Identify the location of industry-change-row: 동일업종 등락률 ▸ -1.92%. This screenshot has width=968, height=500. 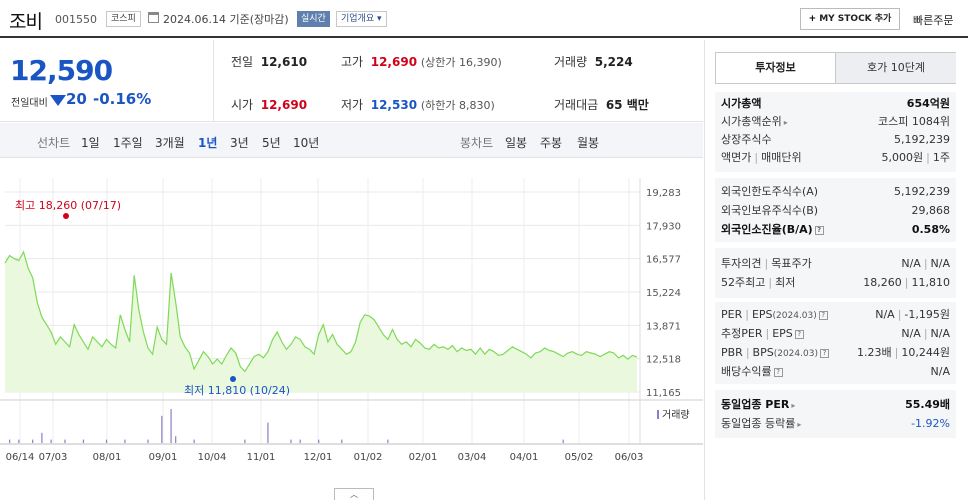
(835, 423).